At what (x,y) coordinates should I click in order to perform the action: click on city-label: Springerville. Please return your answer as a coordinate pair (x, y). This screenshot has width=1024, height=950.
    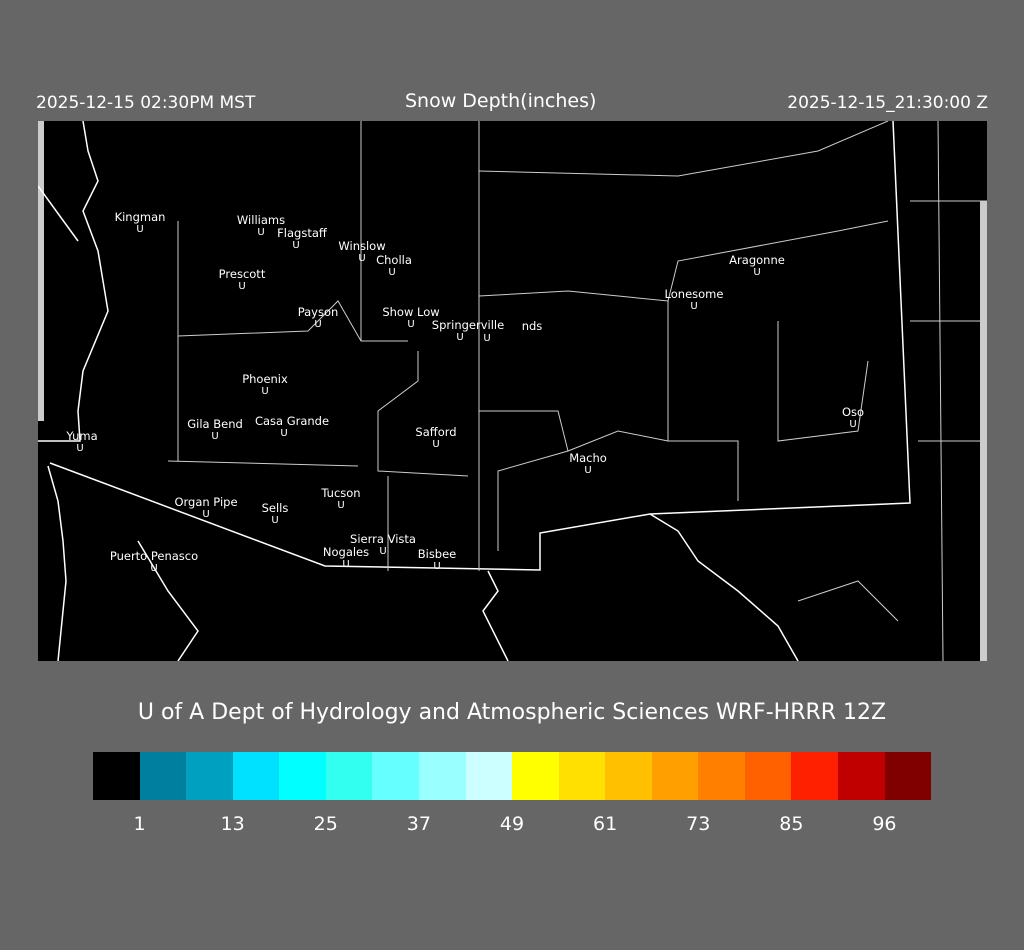
    Looking at the image, I should click on (468, 325).